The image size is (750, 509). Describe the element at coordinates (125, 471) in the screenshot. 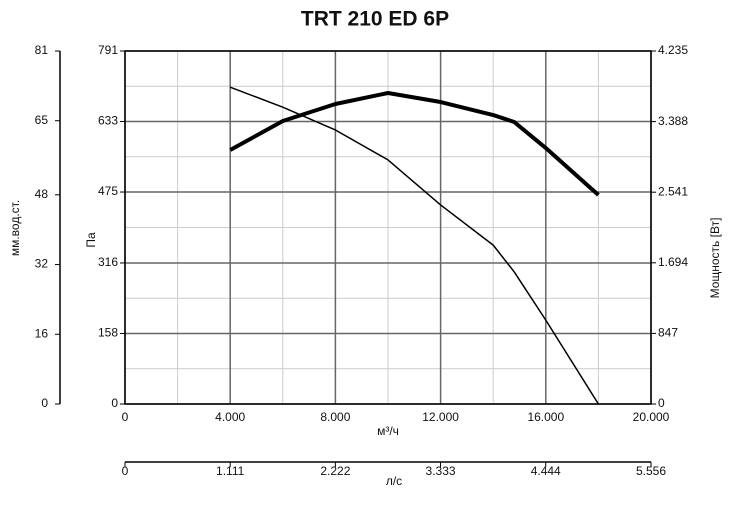

I see `x2-tick-label: 0` at that location.